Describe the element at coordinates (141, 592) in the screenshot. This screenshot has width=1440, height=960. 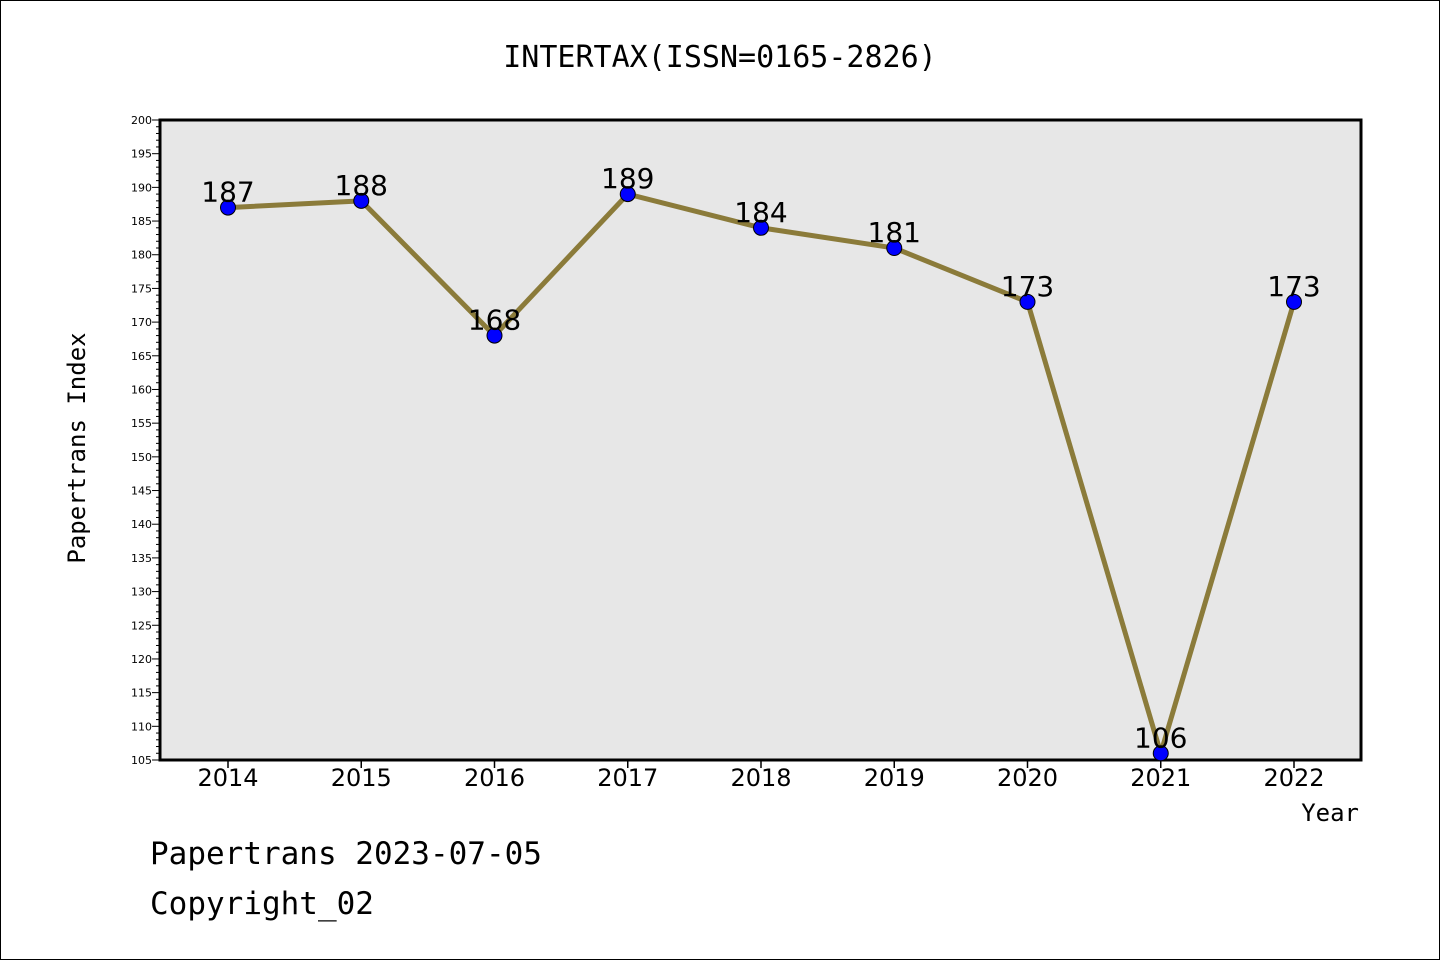
I see `y-tick-label: 130` at that location.